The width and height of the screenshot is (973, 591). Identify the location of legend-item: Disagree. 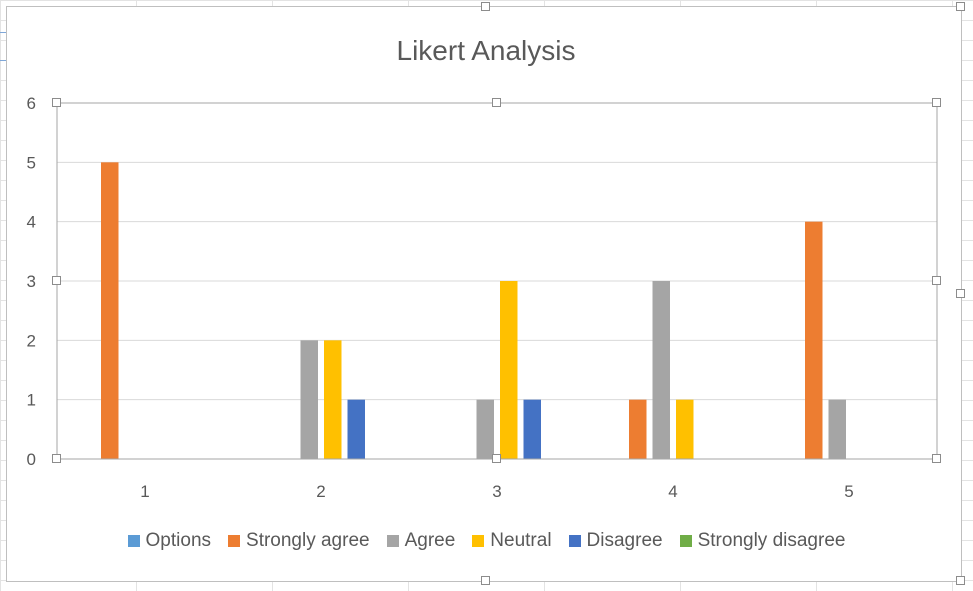
(615, 541).